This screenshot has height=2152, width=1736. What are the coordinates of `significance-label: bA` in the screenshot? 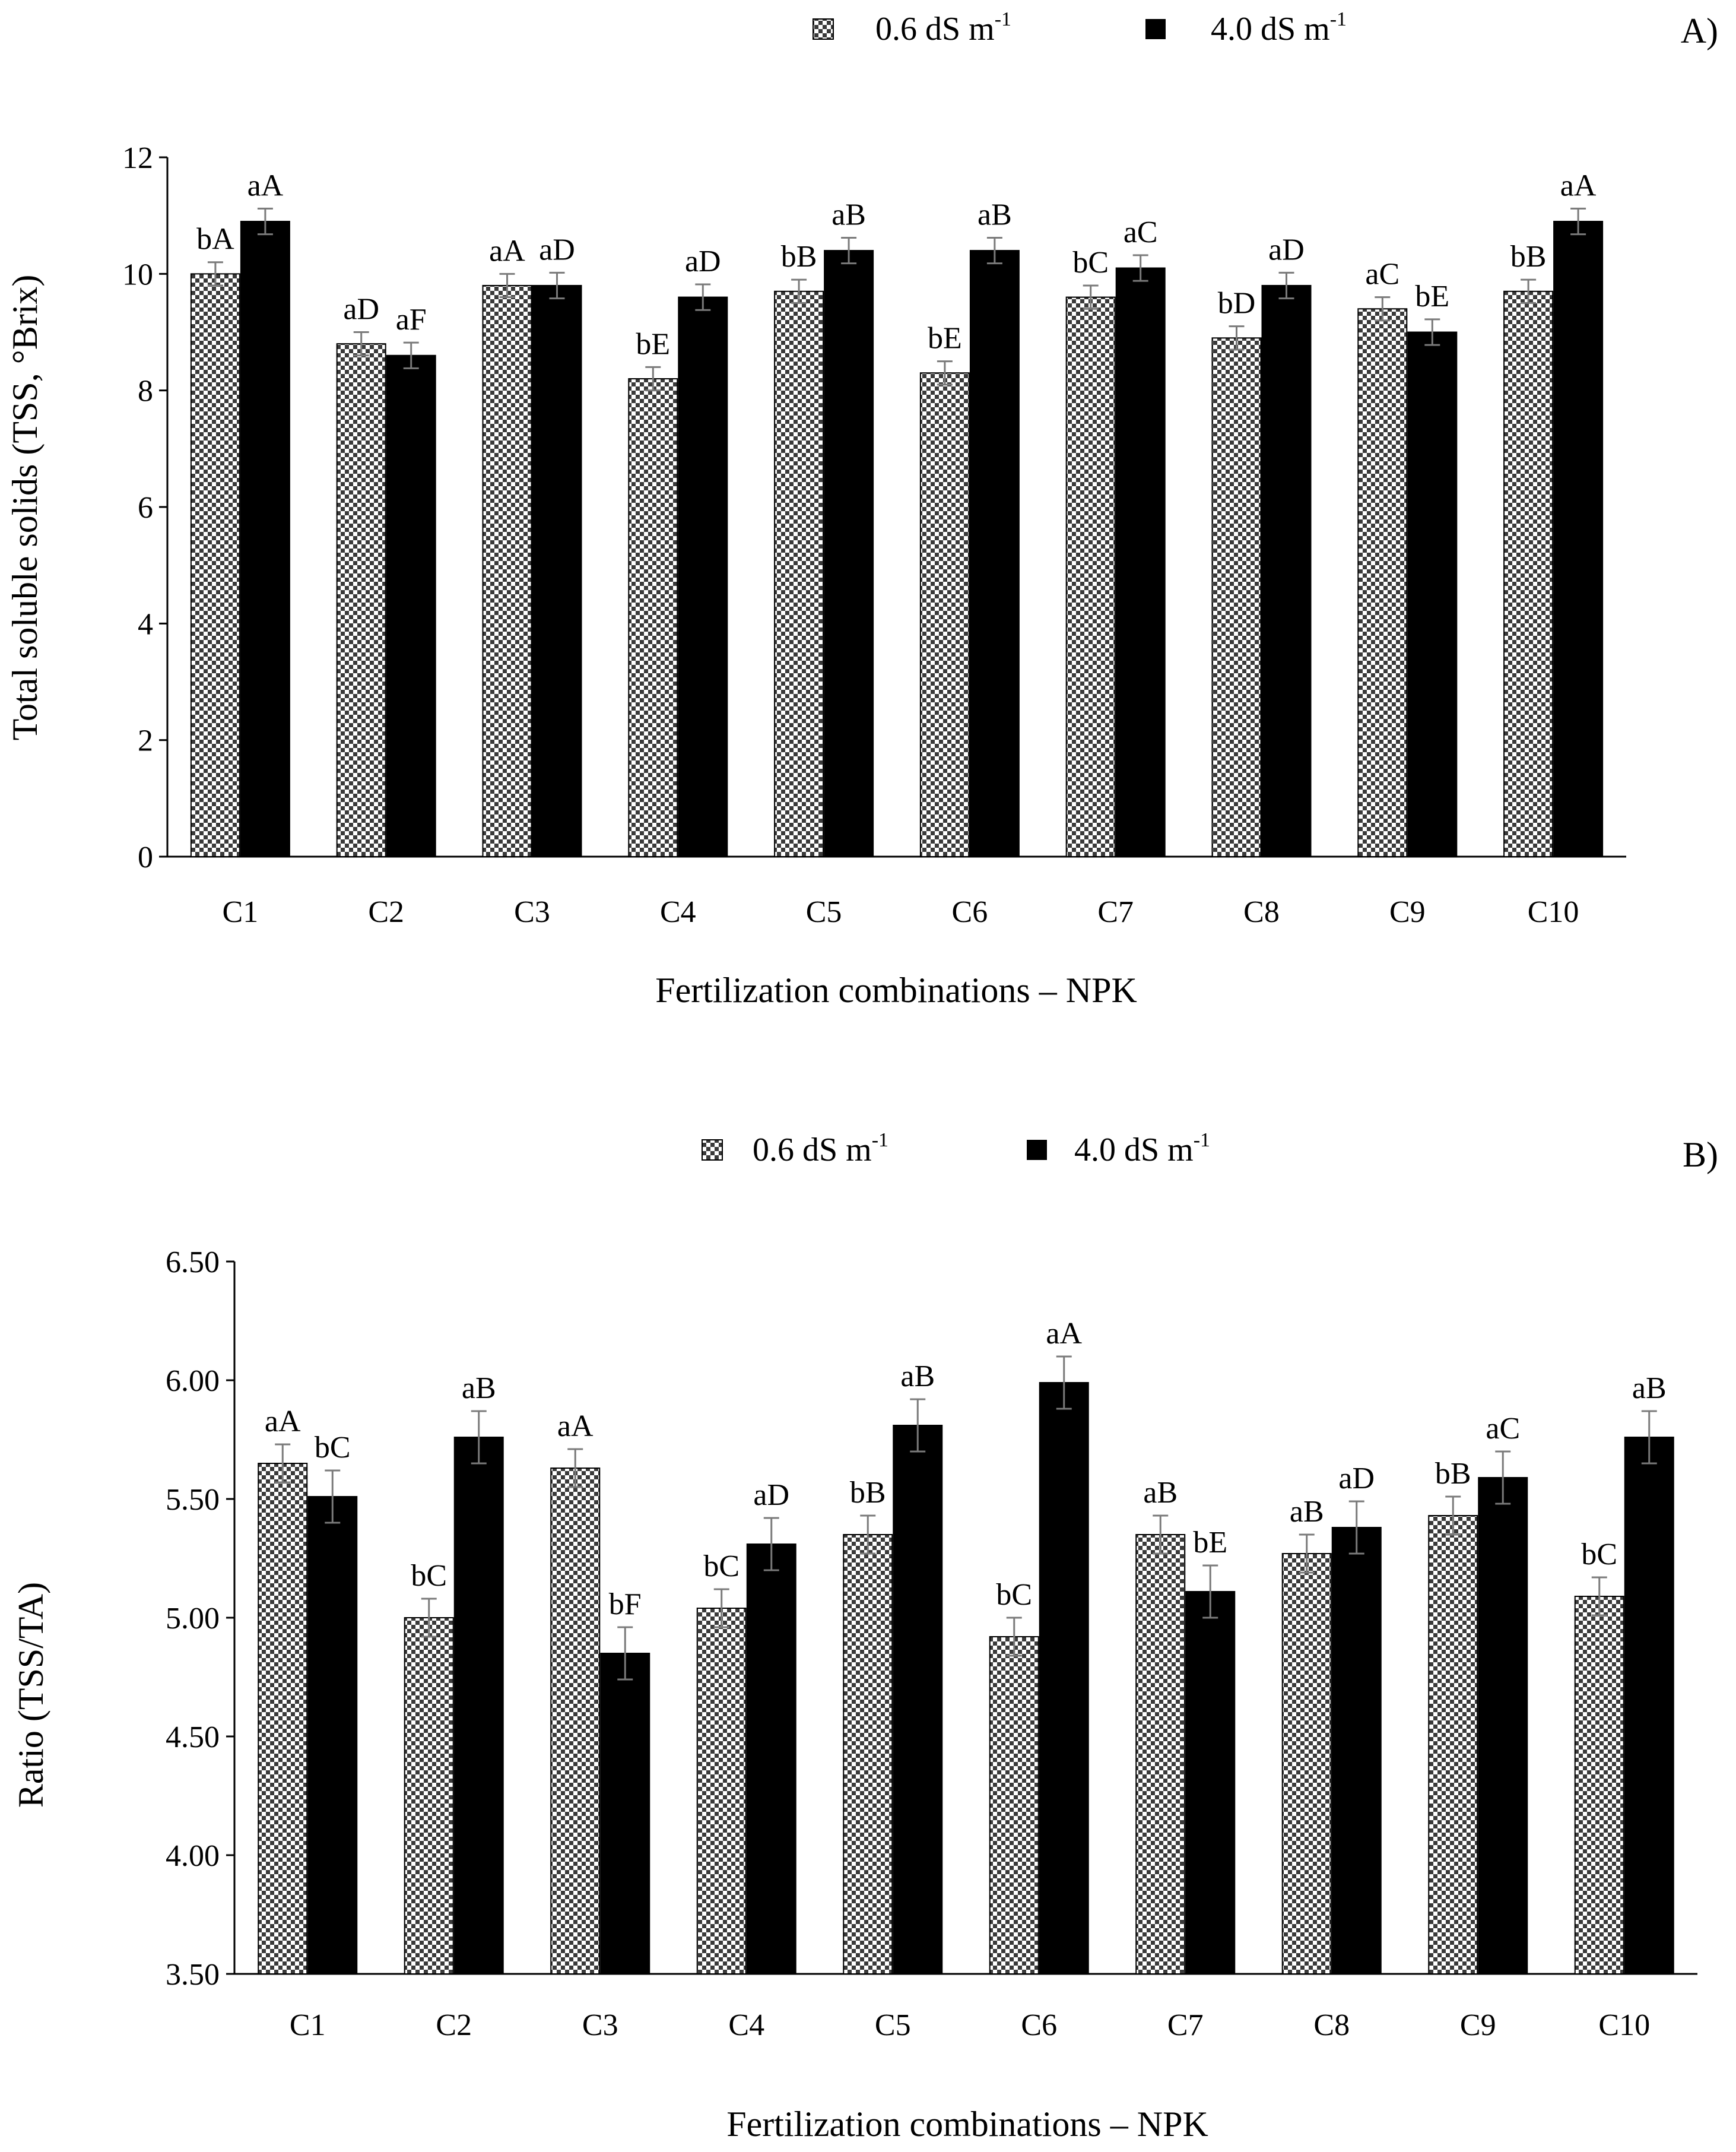 It's located at (215, 239).